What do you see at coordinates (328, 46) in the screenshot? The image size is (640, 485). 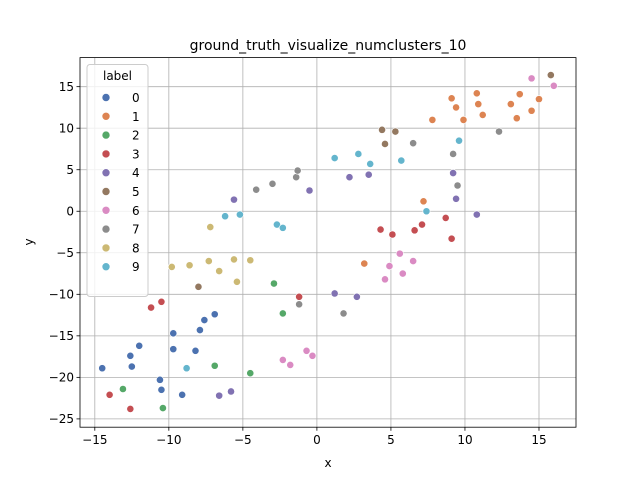 I see `chart-title: ground_truth_visualize_numclusters_10` at bounding box center [328, 46].